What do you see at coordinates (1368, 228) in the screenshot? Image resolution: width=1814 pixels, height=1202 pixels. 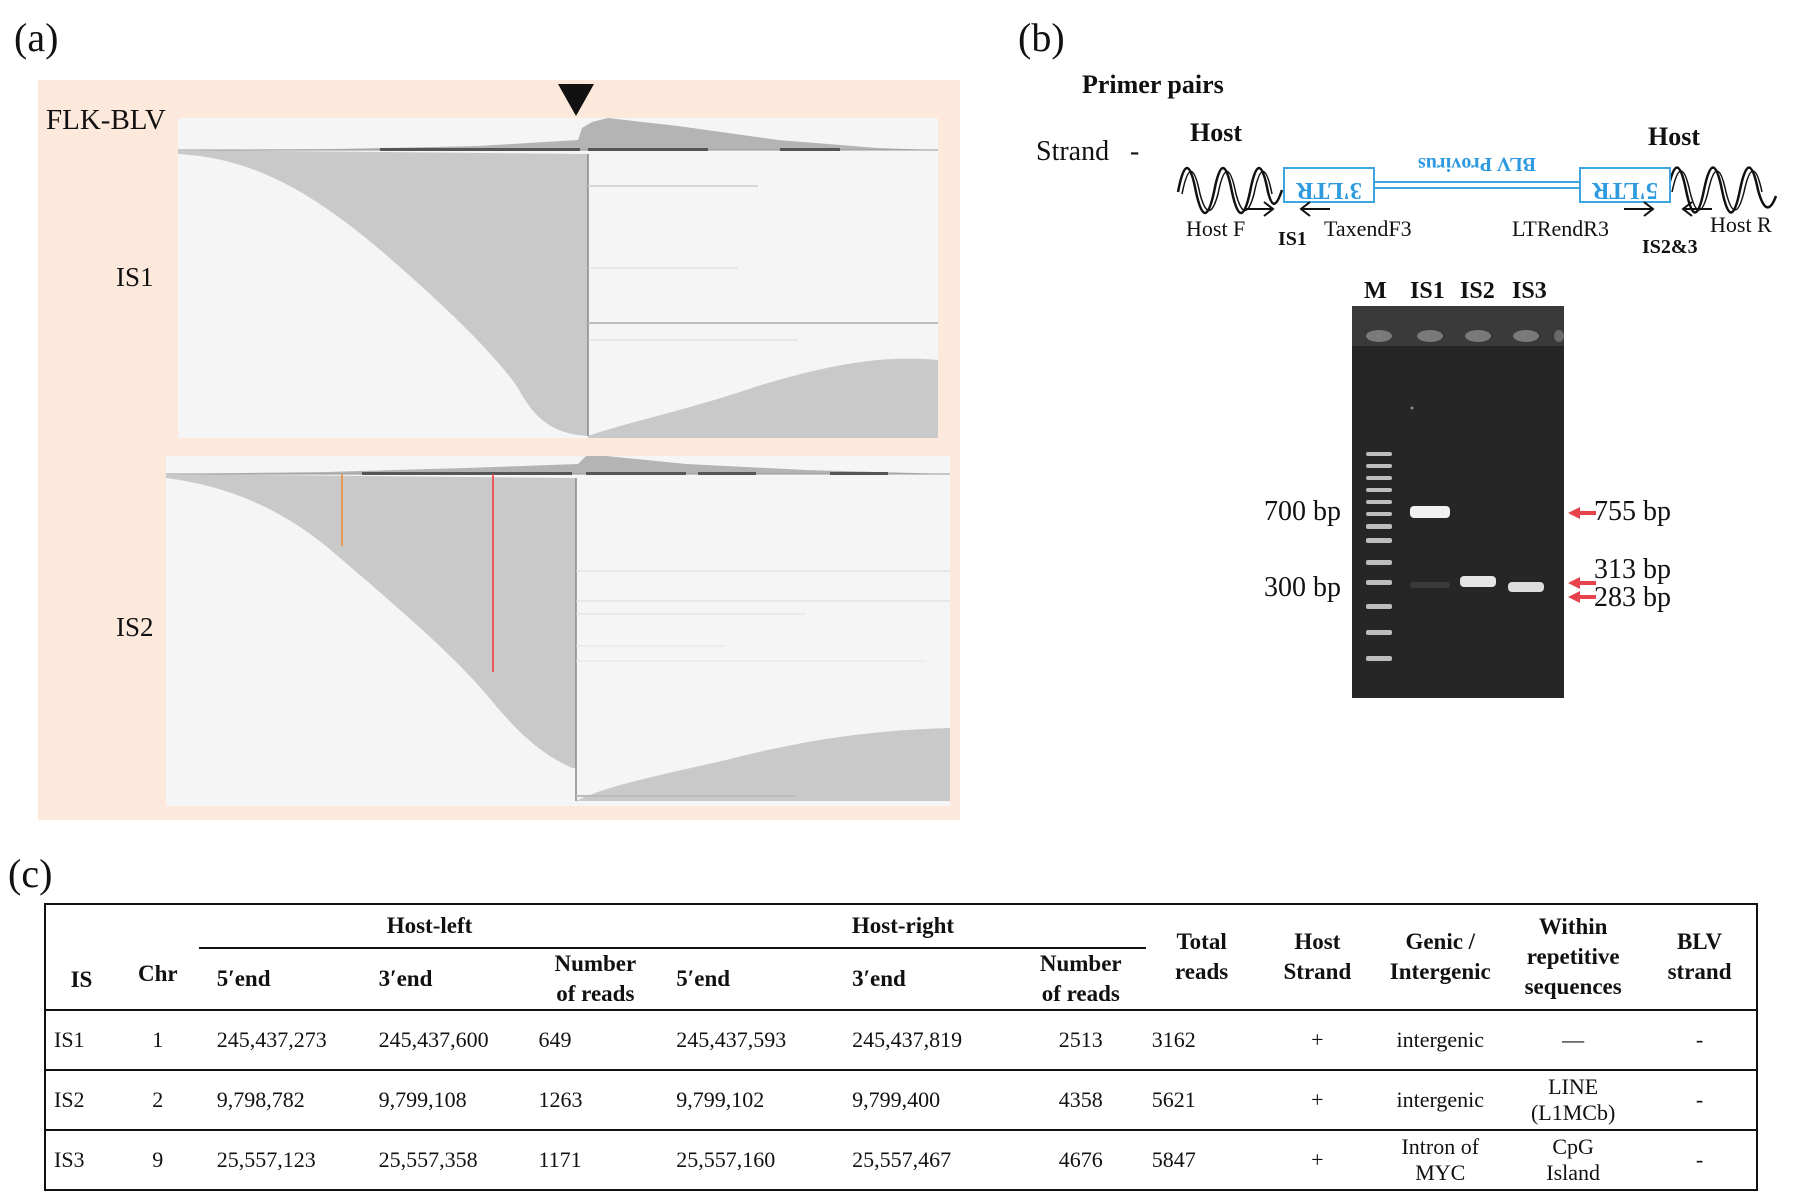 I see `taxend-label: TaxendF3` at bounding box center [1368, 228].